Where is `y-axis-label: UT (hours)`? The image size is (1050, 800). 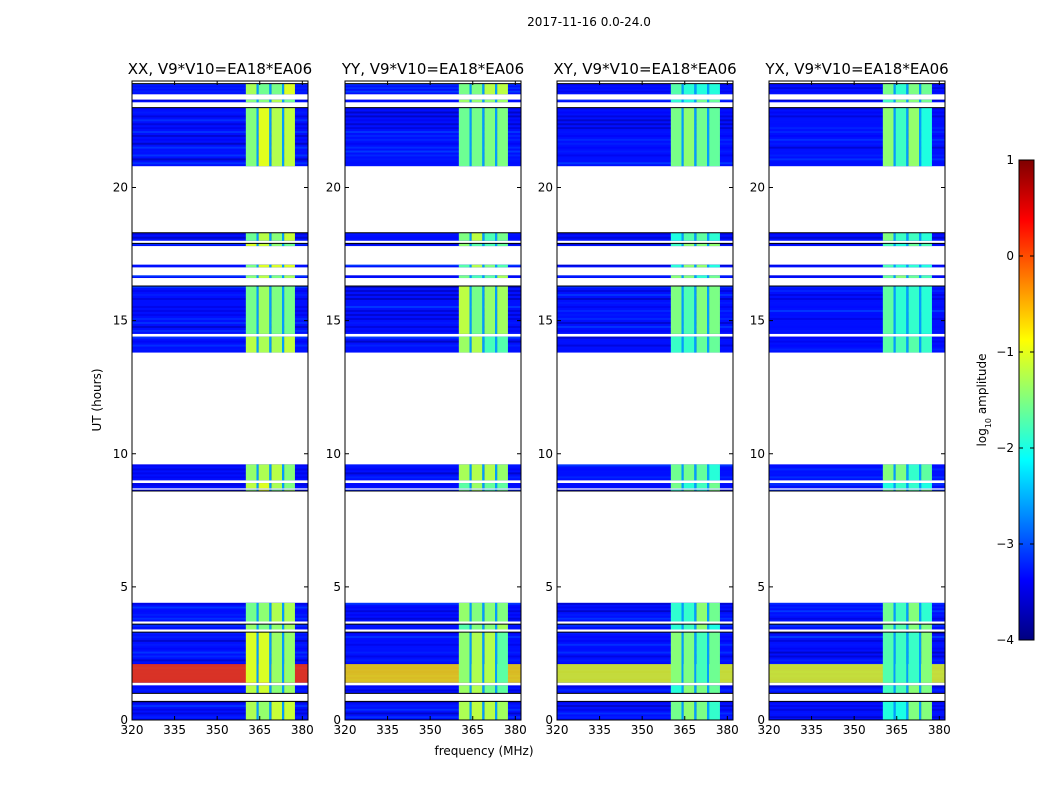
y-axis-label: UT (hours) is located at coordinates (97, 399).